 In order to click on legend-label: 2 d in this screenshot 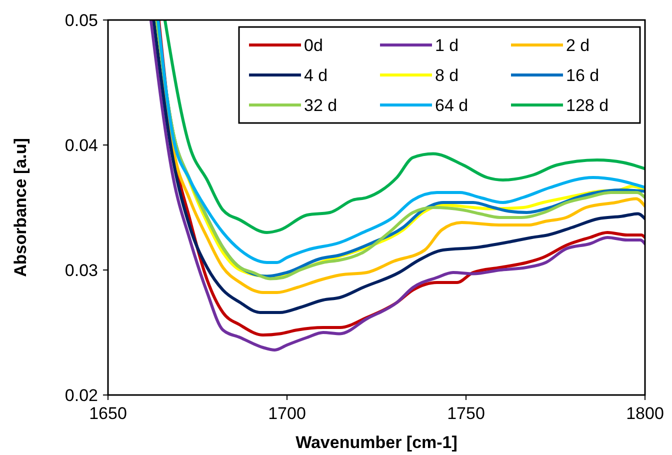, I will do `click(578, 45)`.